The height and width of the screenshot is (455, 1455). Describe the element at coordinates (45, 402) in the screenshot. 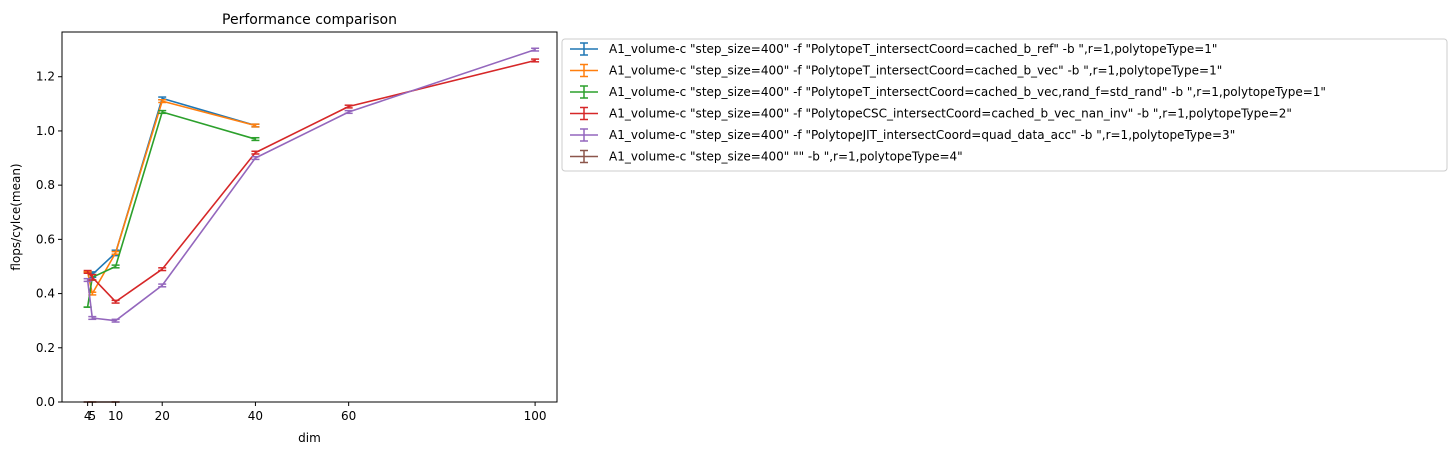

I see `y-tick-label: 0.0` at that location.